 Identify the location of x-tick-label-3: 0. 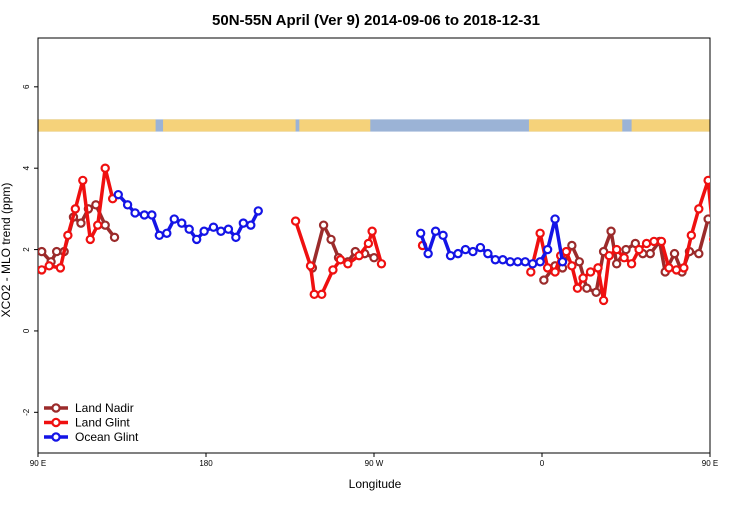
(542, 463).